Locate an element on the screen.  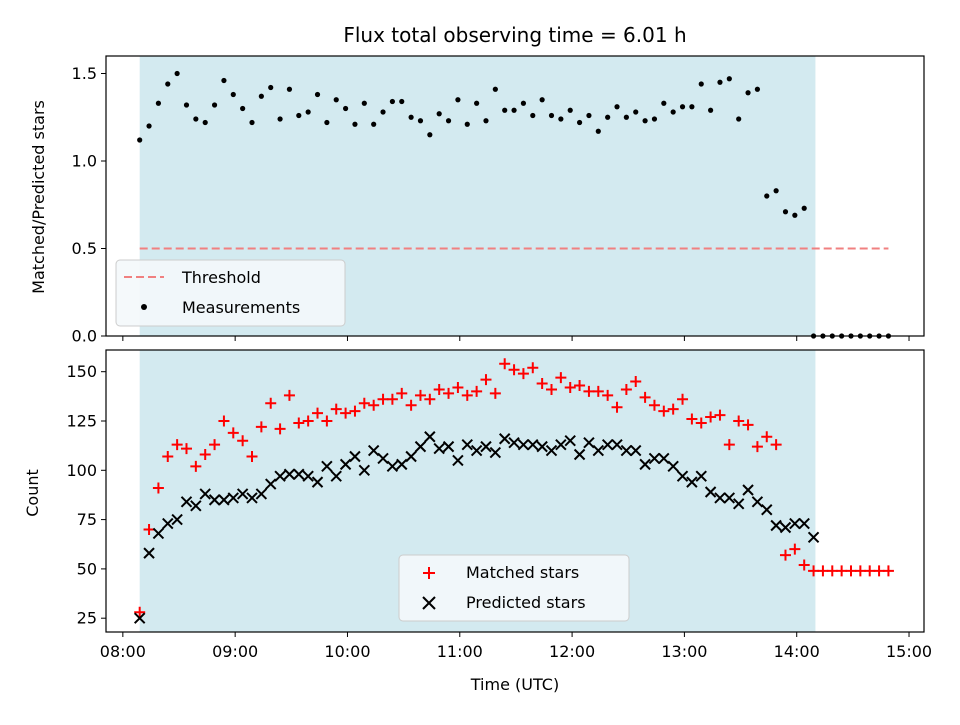
top-y-tick-label: 1.5 is located at coordinates (84, 73).